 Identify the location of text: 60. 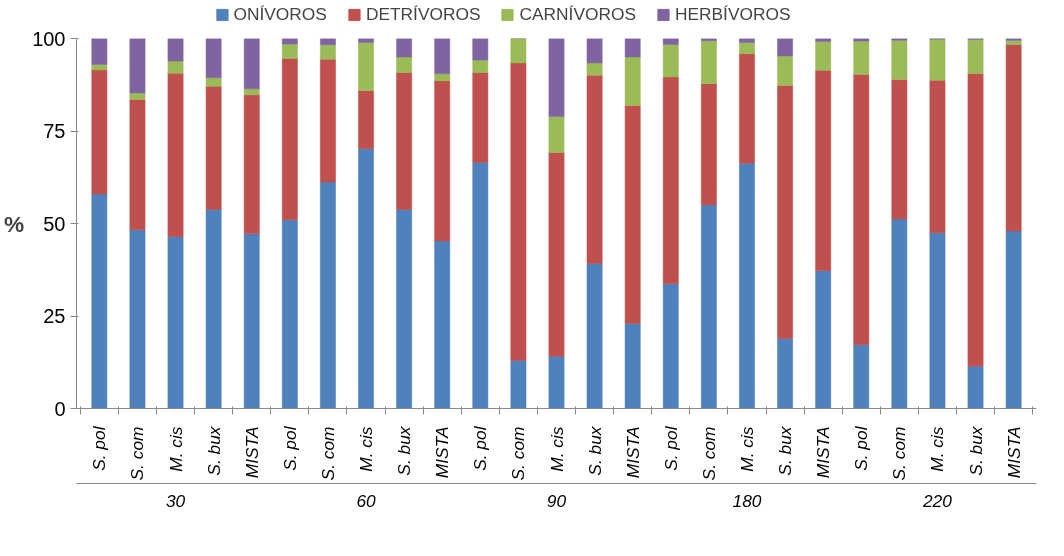
(366, 500).